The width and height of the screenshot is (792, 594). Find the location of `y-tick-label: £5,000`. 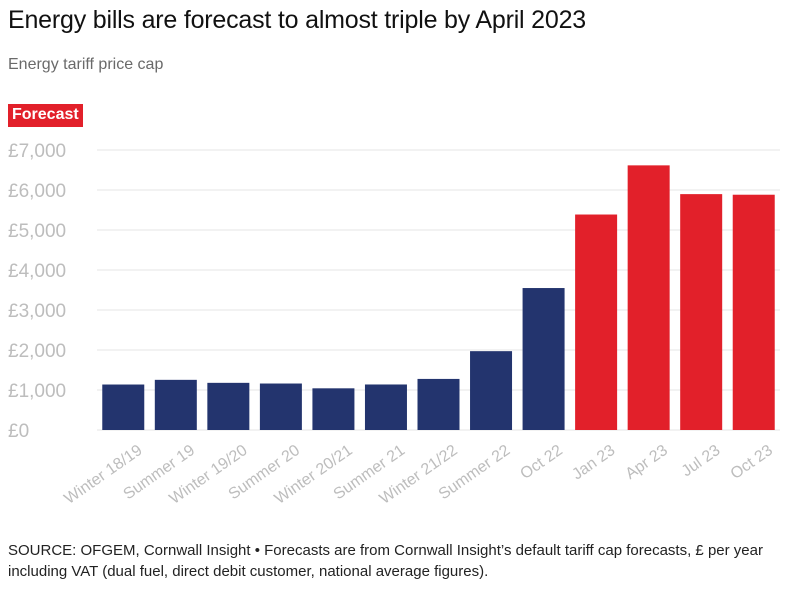

y-tick-label: £5,000 is located at coordinates (37, 231).